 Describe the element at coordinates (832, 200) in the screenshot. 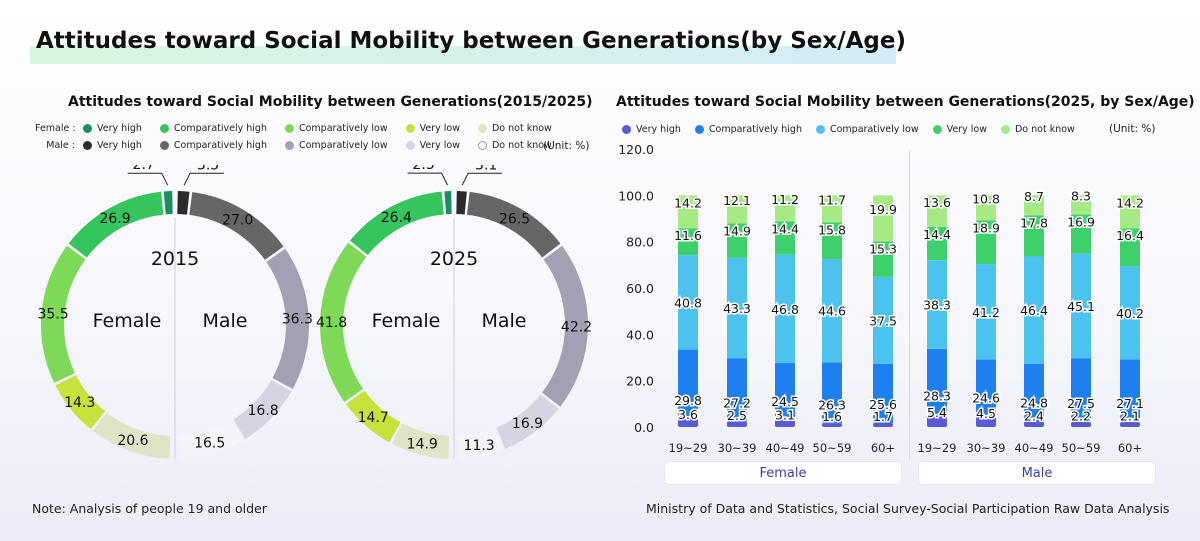

I see `bar-value-label: 11.7` at that location.